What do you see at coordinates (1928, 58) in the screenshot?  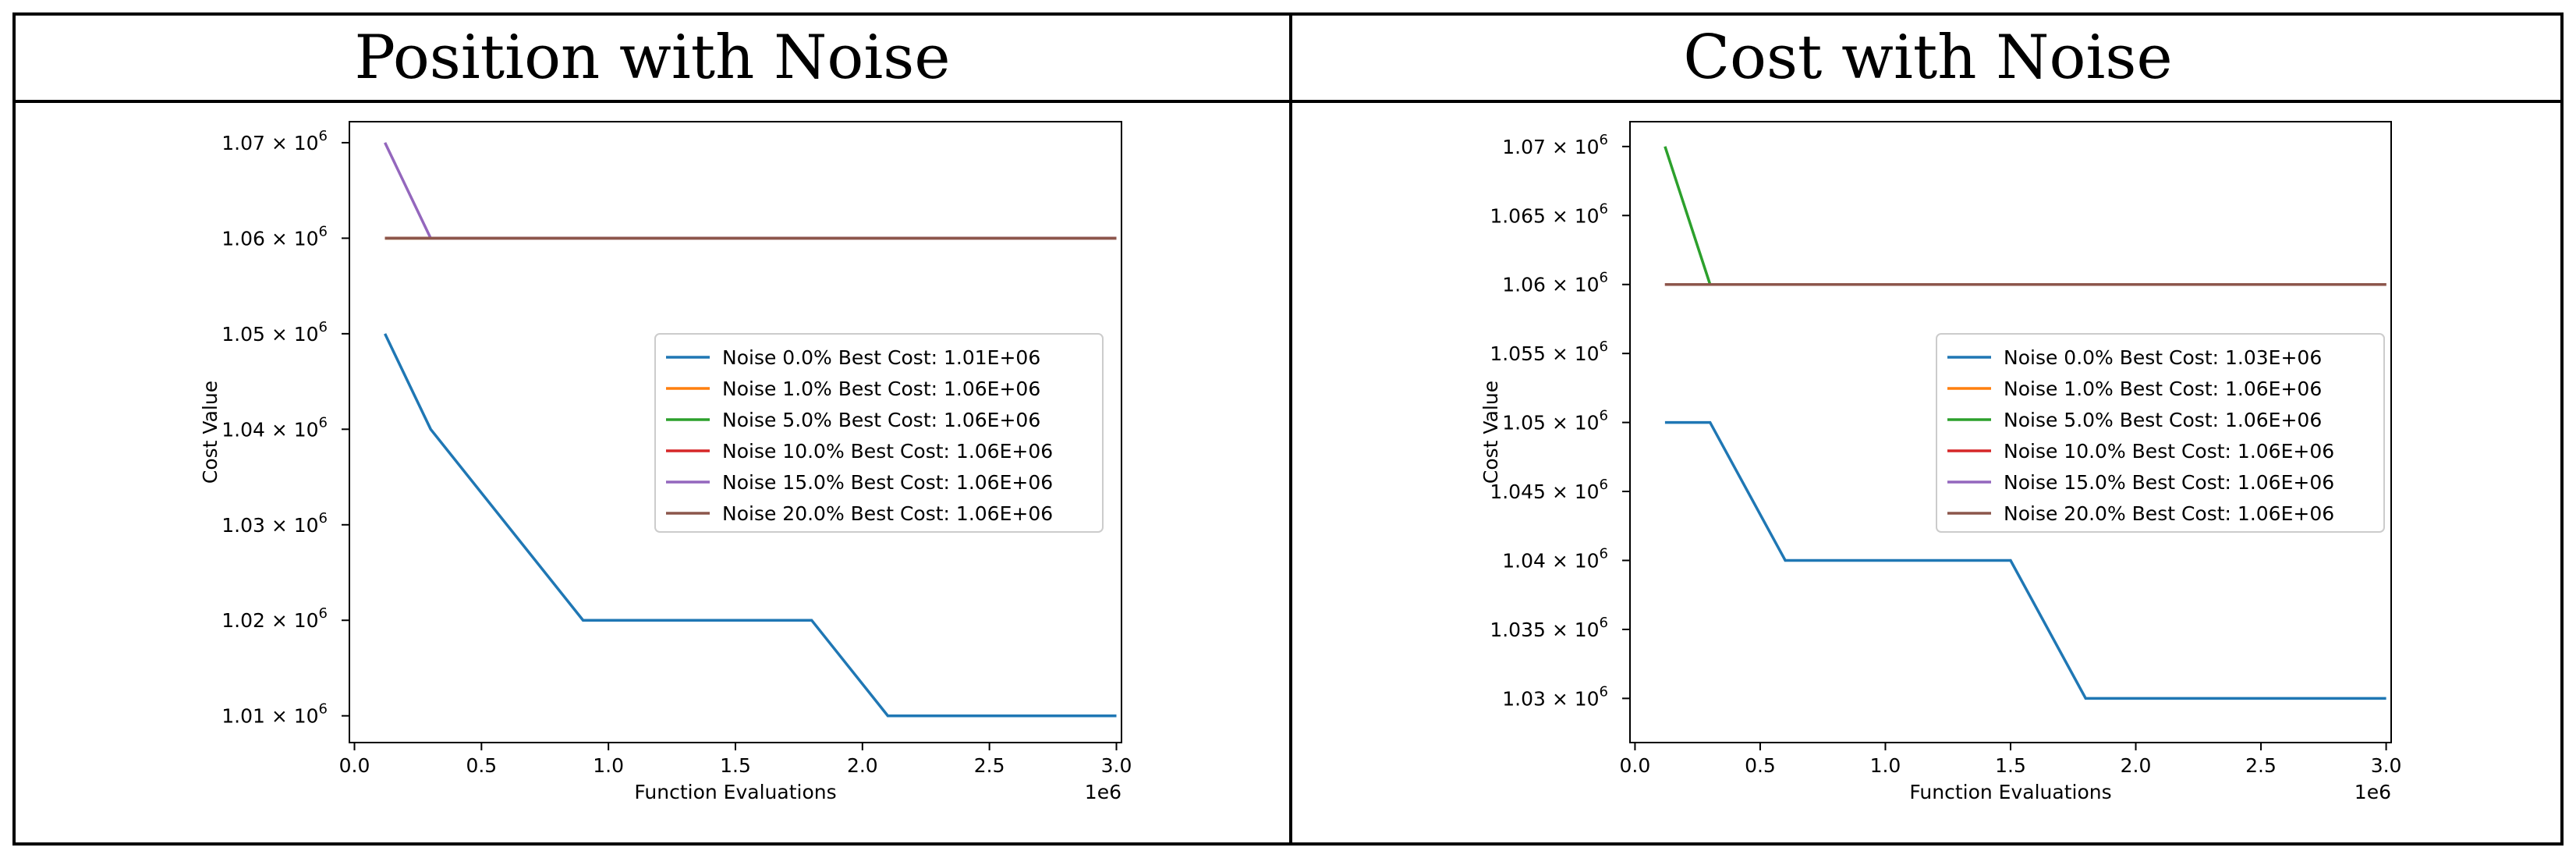 I see `right-panel-title: Cost with Noise` at bounding box center [1928, 58].